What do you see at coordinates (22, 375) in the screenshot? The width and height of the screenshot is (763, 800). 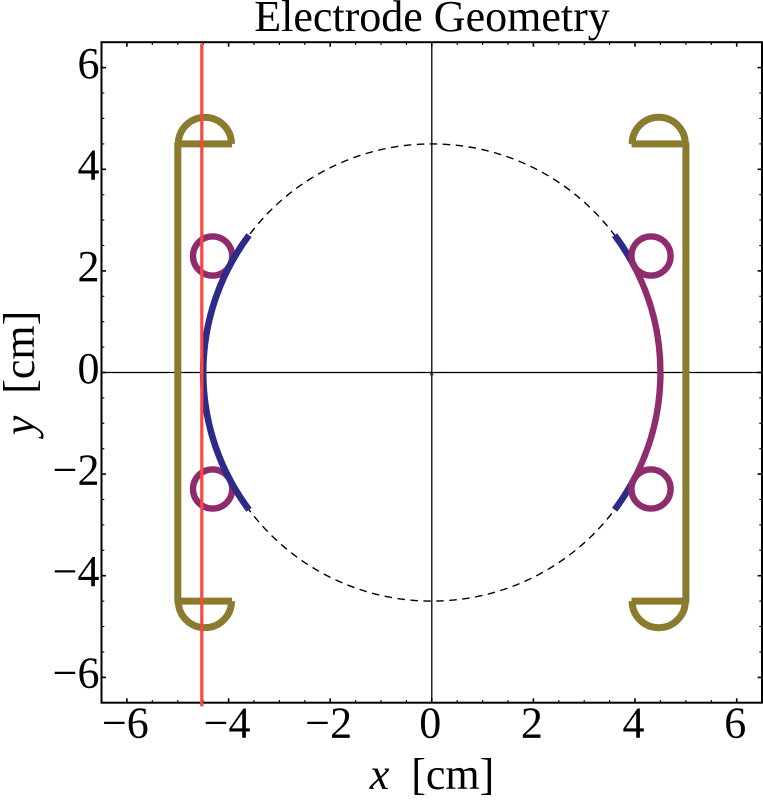 I see `svg-text: y [cm]` at bounding box center [22, 375].